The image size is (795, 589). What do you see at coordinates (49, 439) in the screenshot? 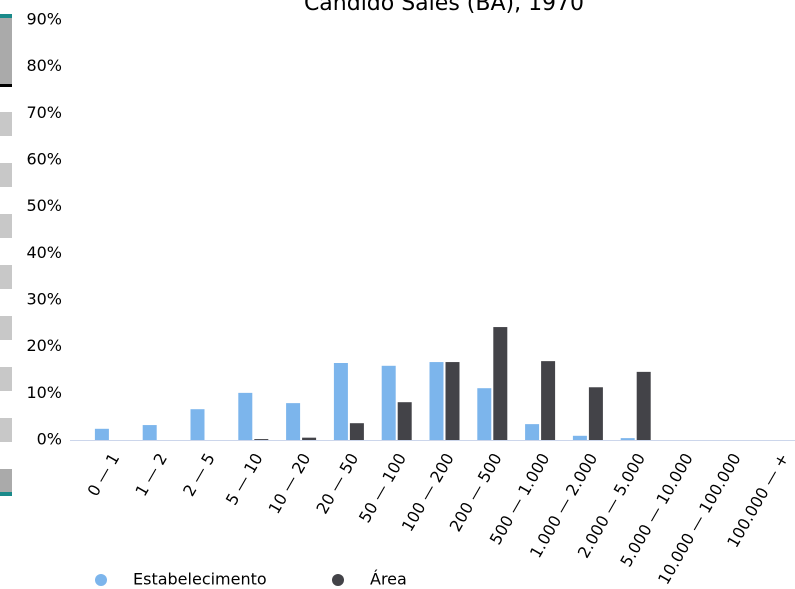
I see `y-tick-label: 0%` at bounding box center [49, 439].